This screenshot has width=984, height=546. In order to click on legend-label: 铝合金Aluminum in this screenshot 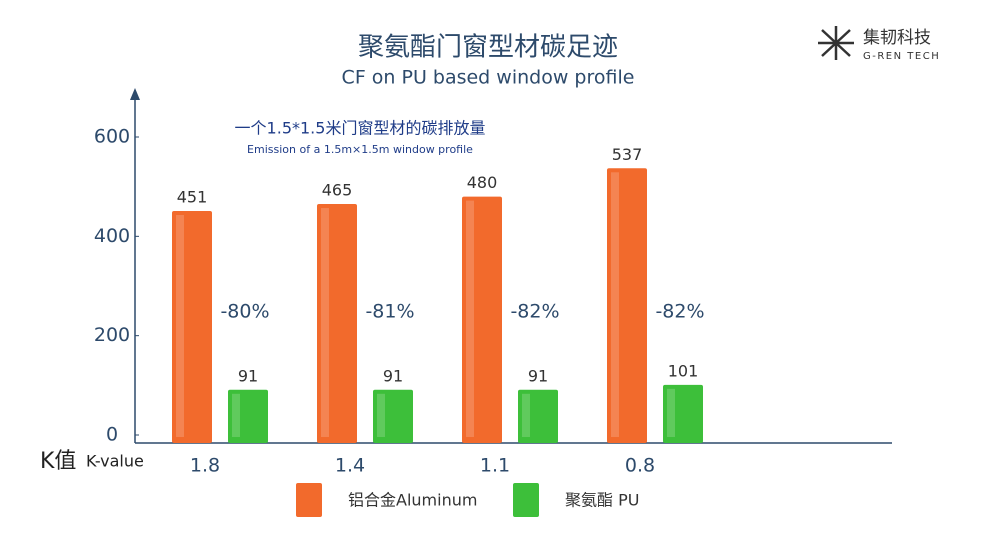, I will do `click(412, 500)`.